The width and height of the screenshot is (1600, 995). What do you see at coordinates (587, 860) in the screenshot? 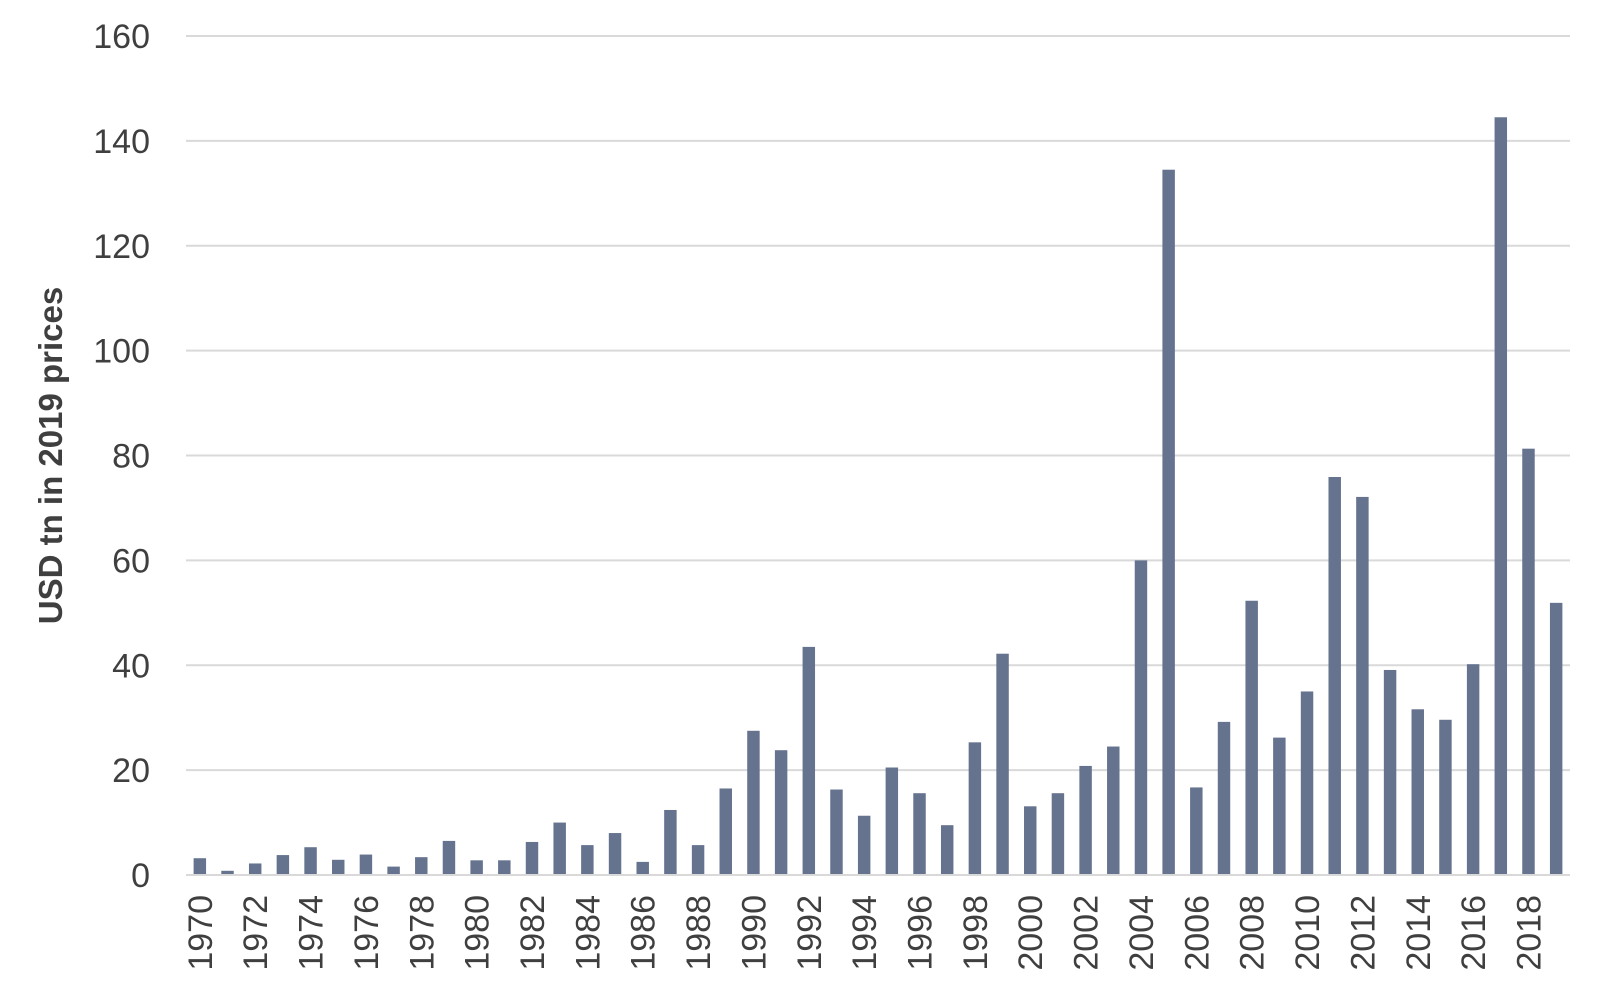
I see `bar-1984` at bounding box center [587, 860].